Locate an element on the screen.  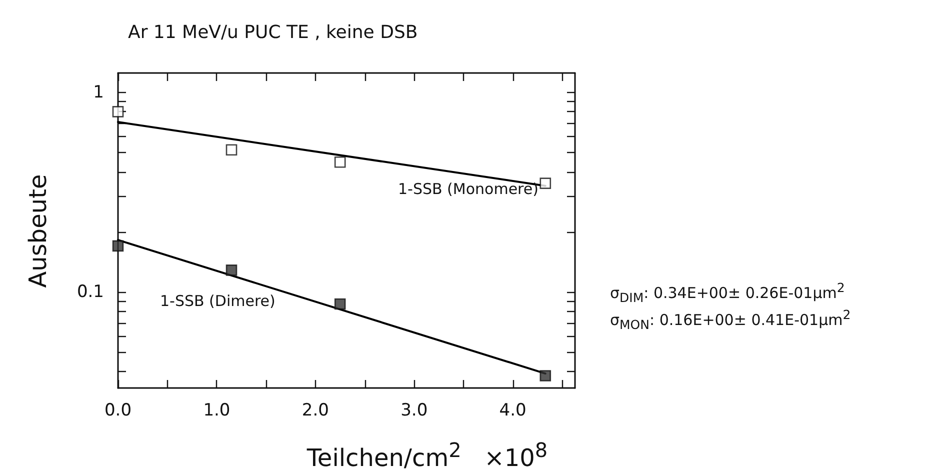
y-axis-title: Ausbeute is located at coordinates (38, 231).